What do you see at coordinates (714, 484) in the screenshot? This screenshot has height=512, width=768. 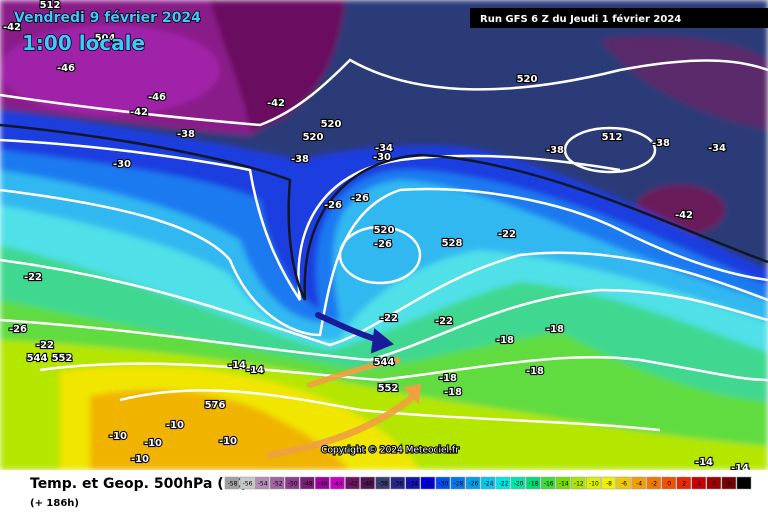 I see `legend-label: 6` at bounding box center [714, 484].